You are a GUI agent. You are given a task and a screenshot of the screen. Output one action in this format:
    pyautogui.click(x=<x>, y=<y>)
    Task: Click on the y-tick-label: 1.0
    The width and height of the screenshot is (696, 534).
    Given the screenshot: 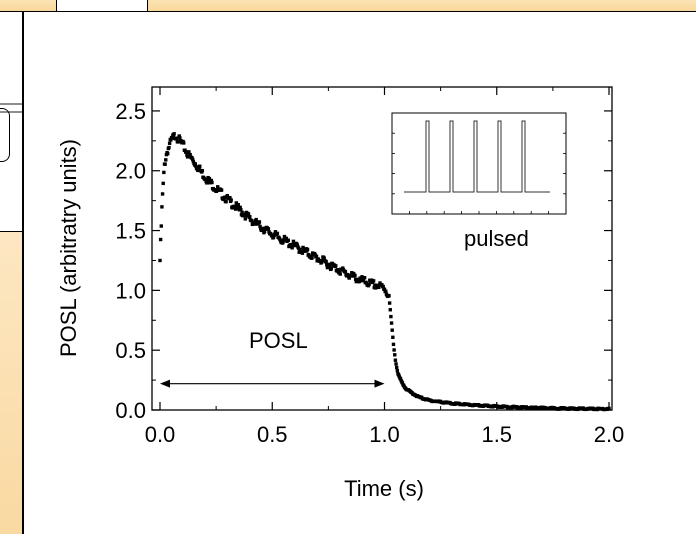 What is the action you would take?
    pyautogui.click(x=130, y=290)
    